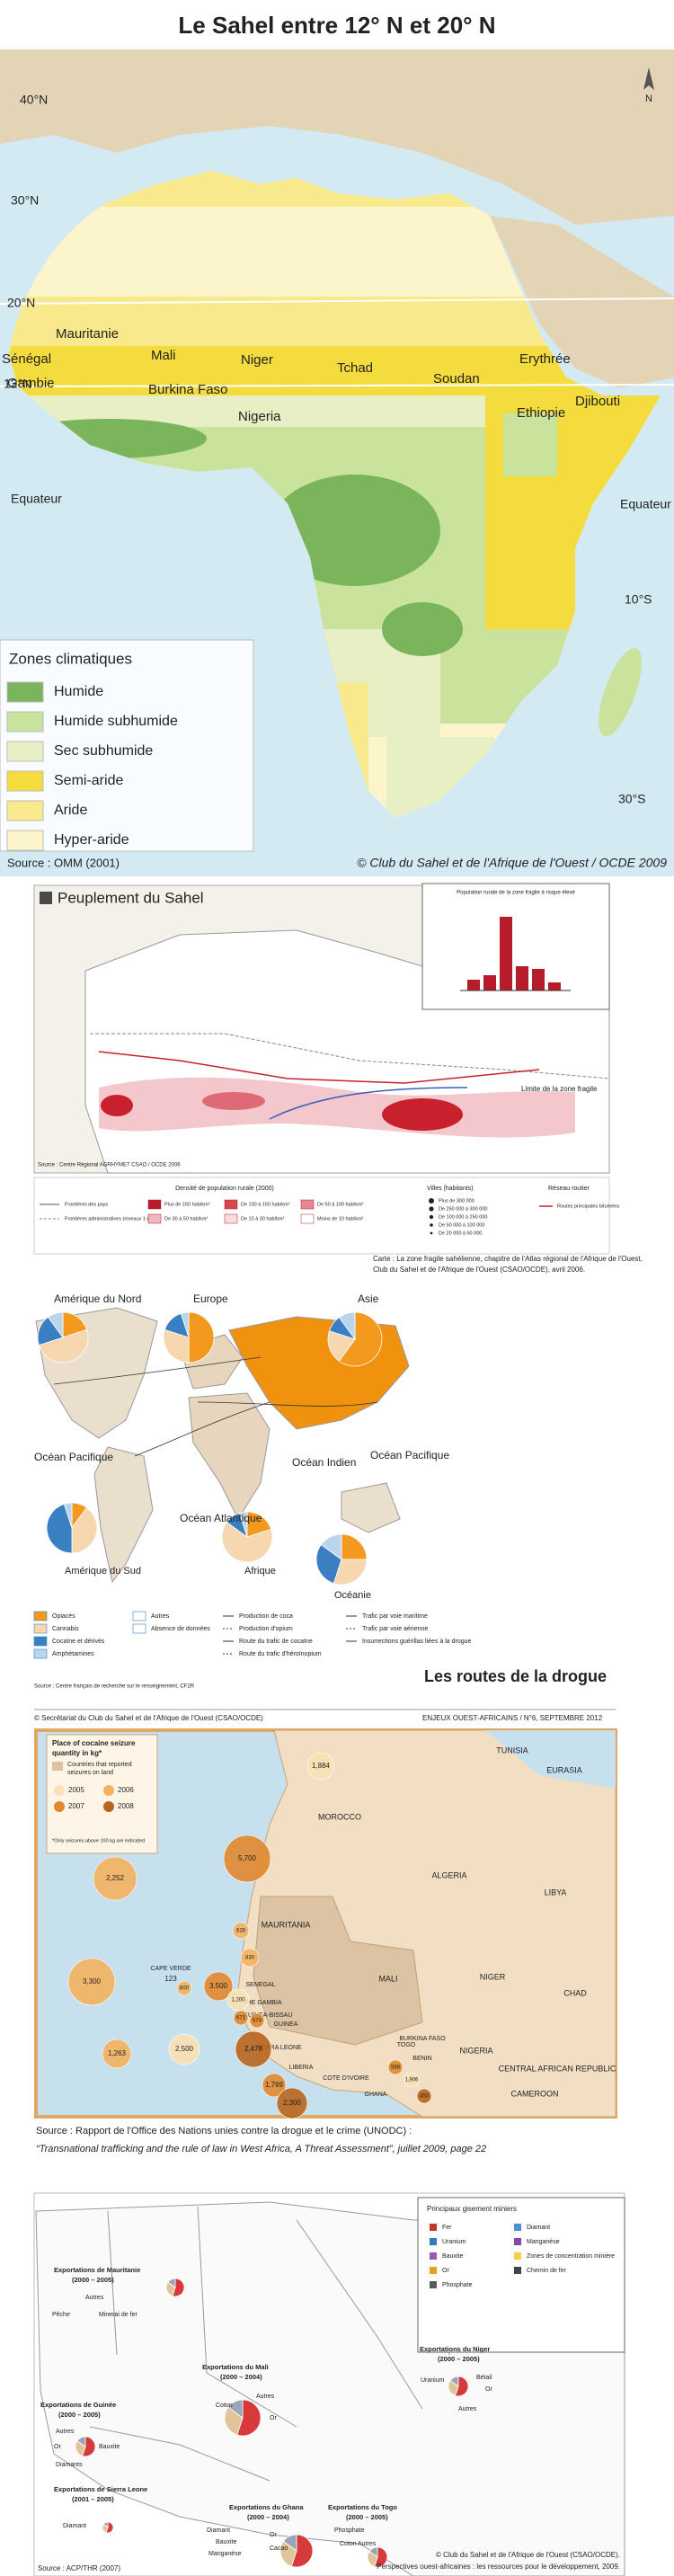  I want to click on country-label: Nigeria, so click(259, 416).